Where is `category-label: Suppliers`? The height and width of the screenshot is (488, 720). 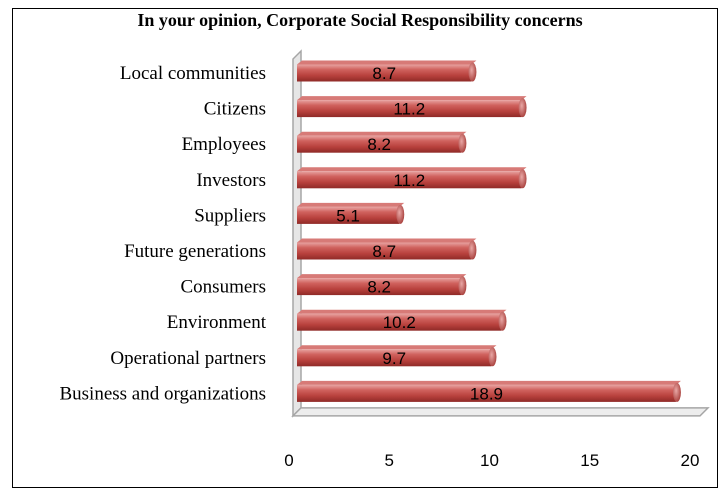 category-label: Suppliers is located at coordinates (230, 215).